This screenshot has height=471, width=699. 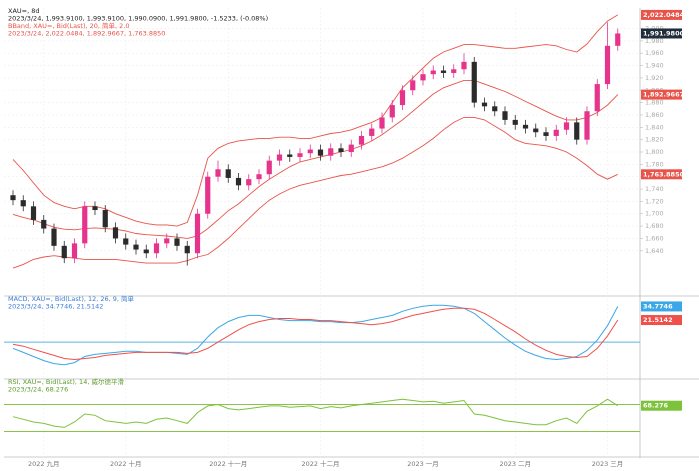 I want to click on value-label: 34.7746, so click(x=658, y=306).